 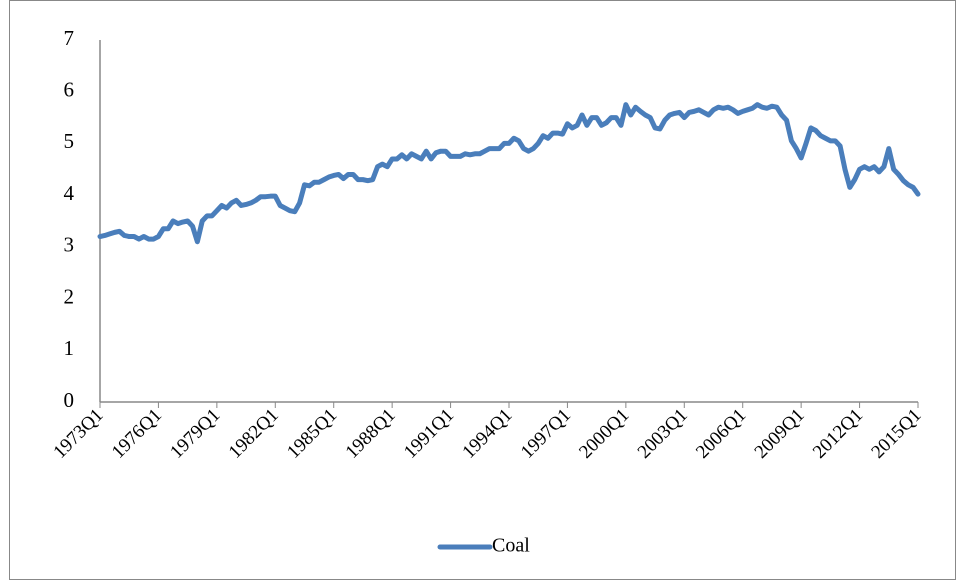 I want to click on legend-label: Coal, so click(x=511, y=546).